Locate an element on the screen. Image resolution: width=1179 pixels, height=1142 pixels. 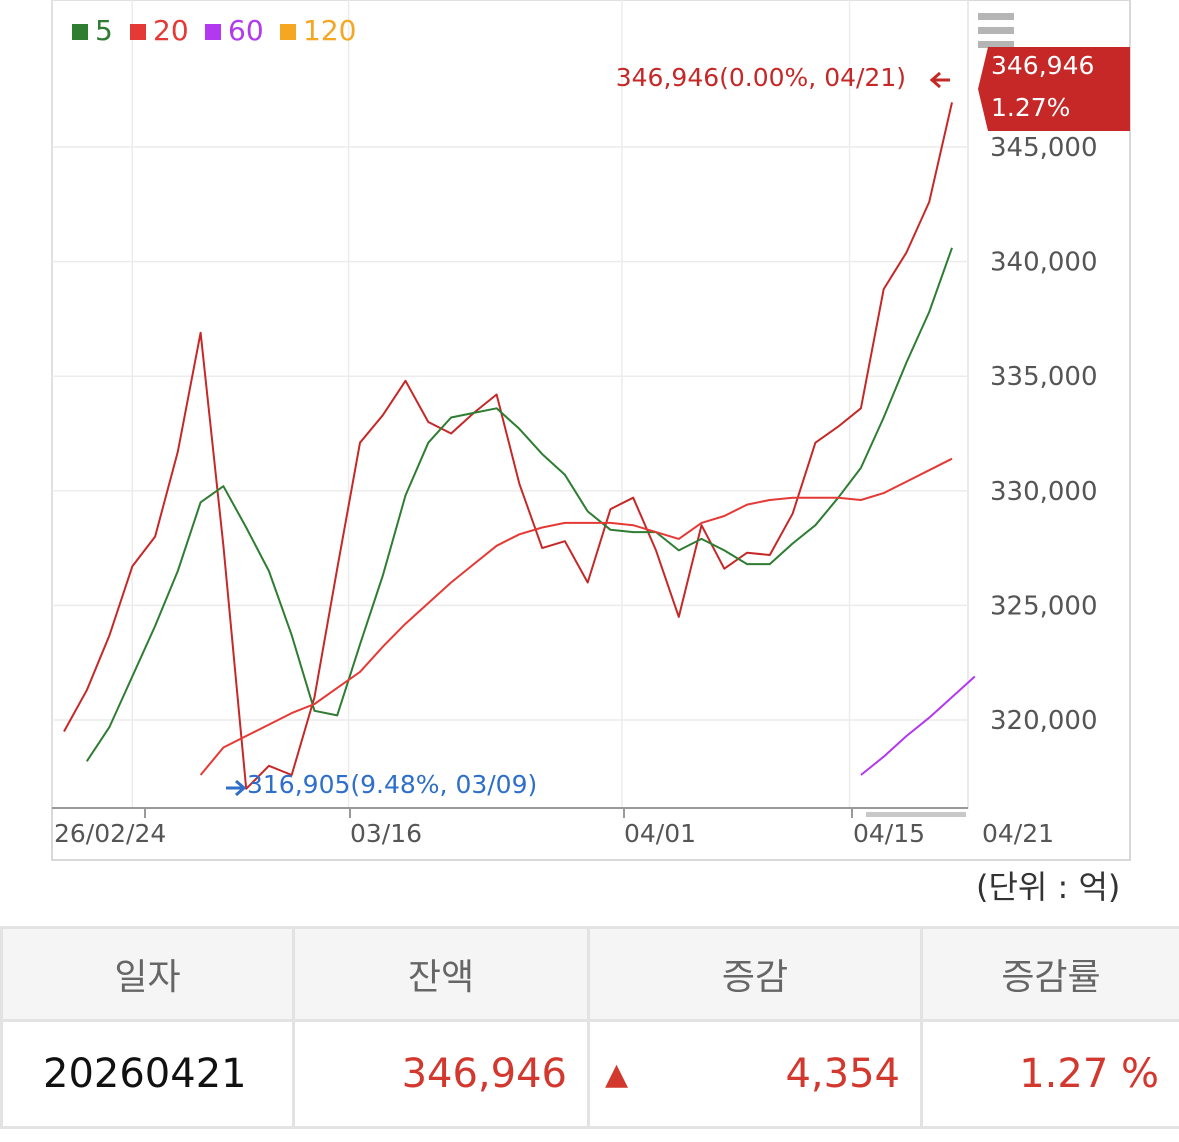
cell-change-value: 4,354 is located at coordinates (842, 1074).